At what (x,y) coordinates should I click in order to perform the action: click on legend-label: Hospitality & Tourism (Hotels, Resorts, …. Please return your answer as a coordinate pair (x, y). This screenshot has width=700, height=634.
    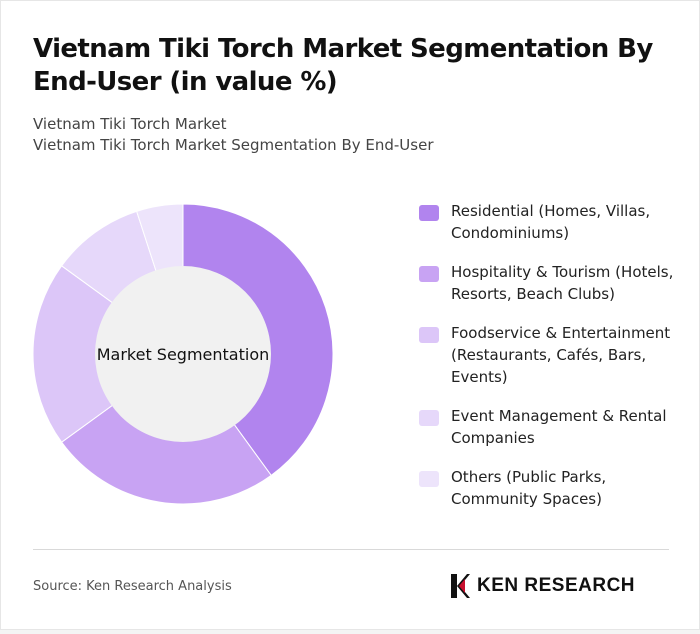
    Looking at the image, I should click on (562, 283).